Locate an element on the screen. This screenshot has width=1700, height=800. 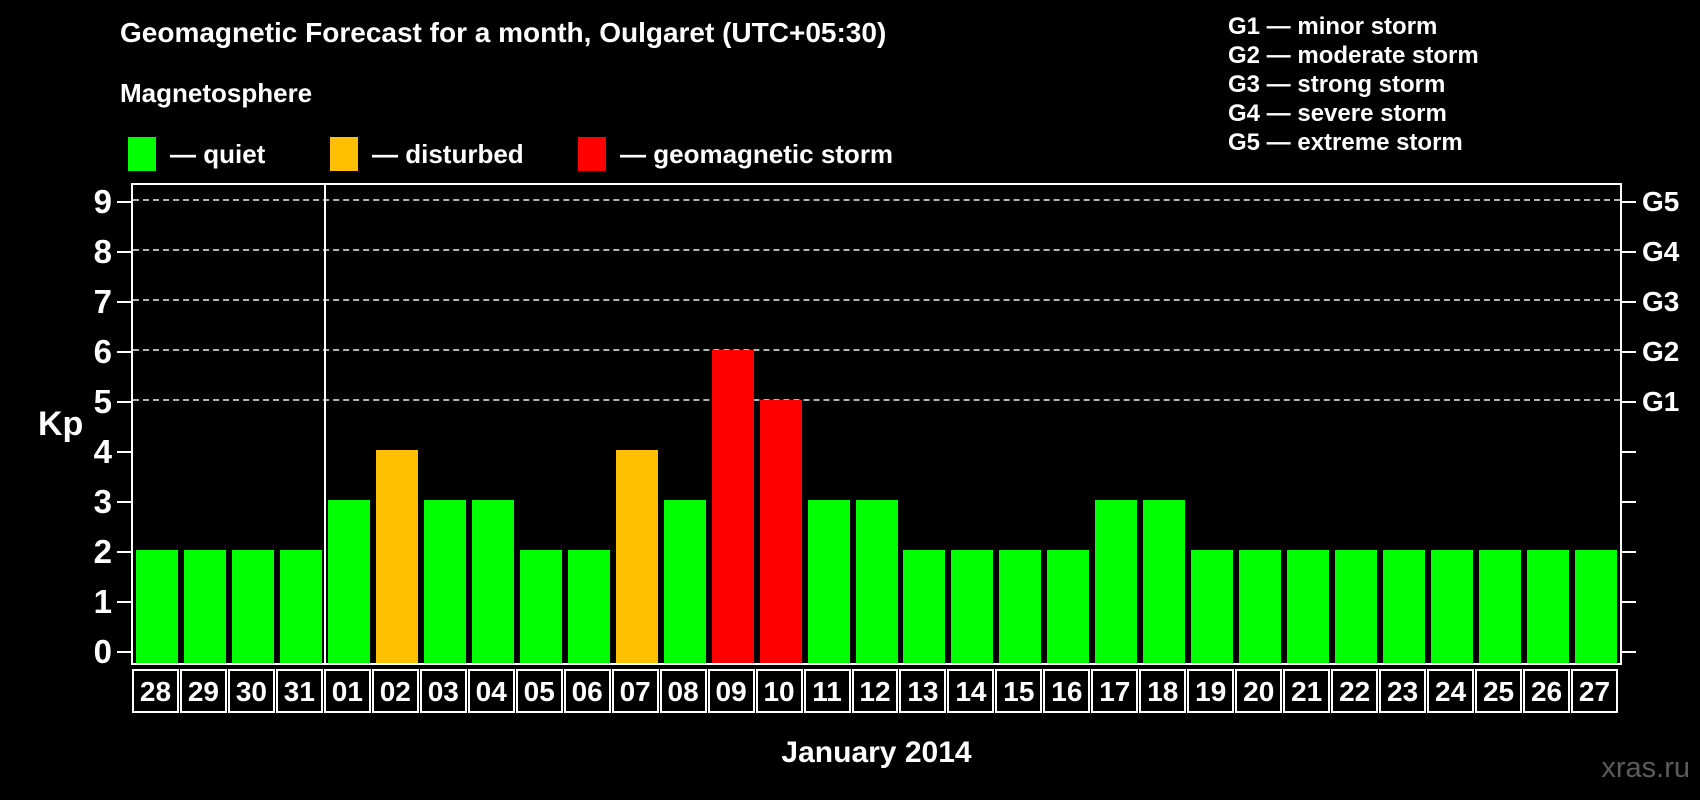
day-label-25: 25 is located at coordinates (1499, 691).